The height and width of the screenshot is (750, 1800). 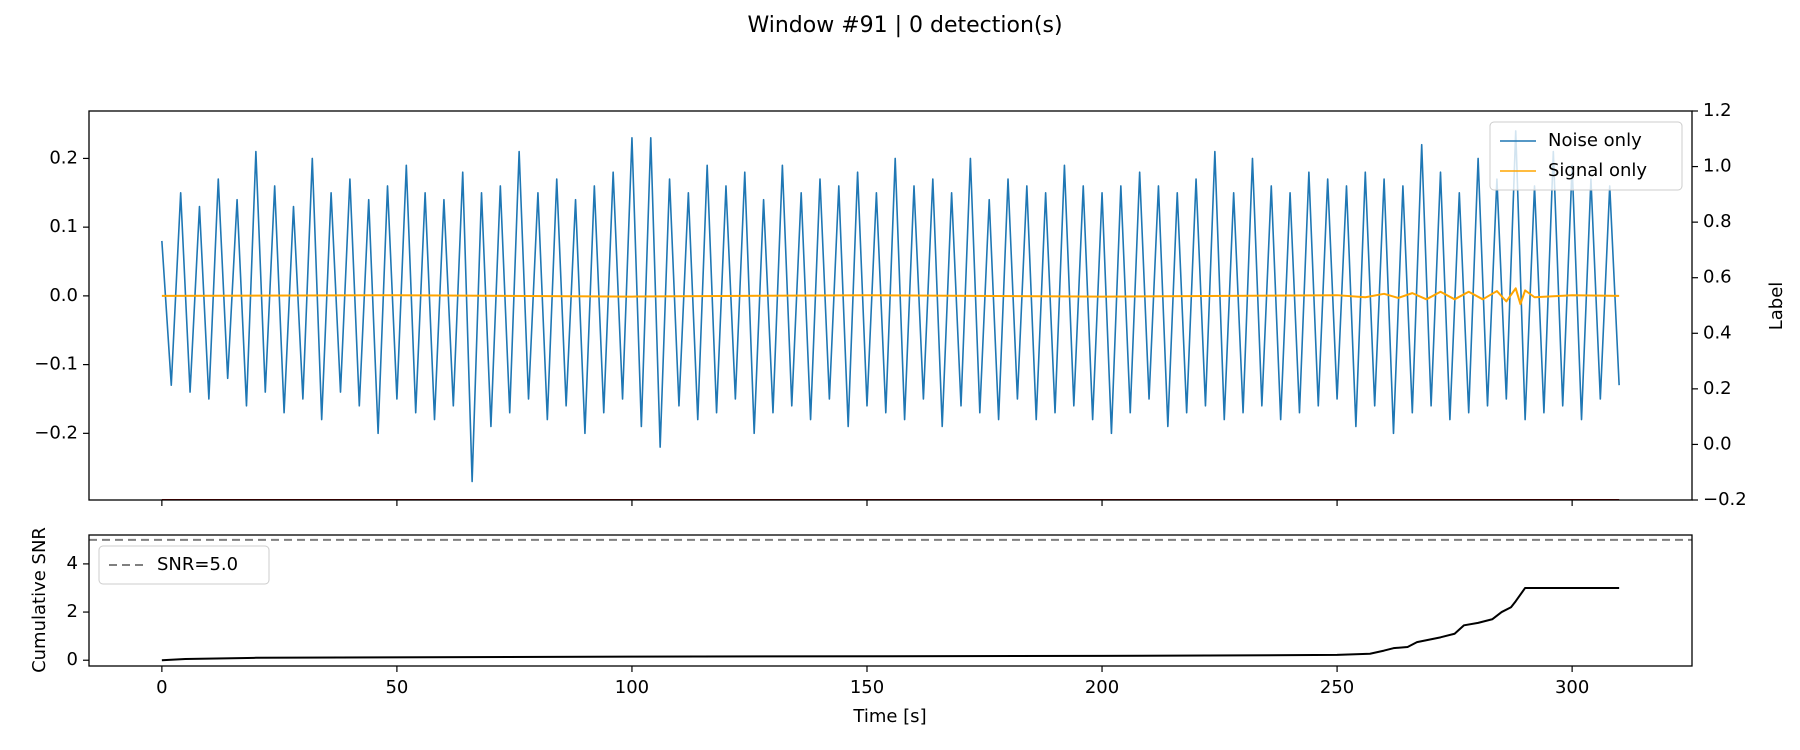 What do you see at coordinates (39, 600) in the screenshot?
I see `y-axis-label: Cumulative SNR` at bounding box center [39, 600].